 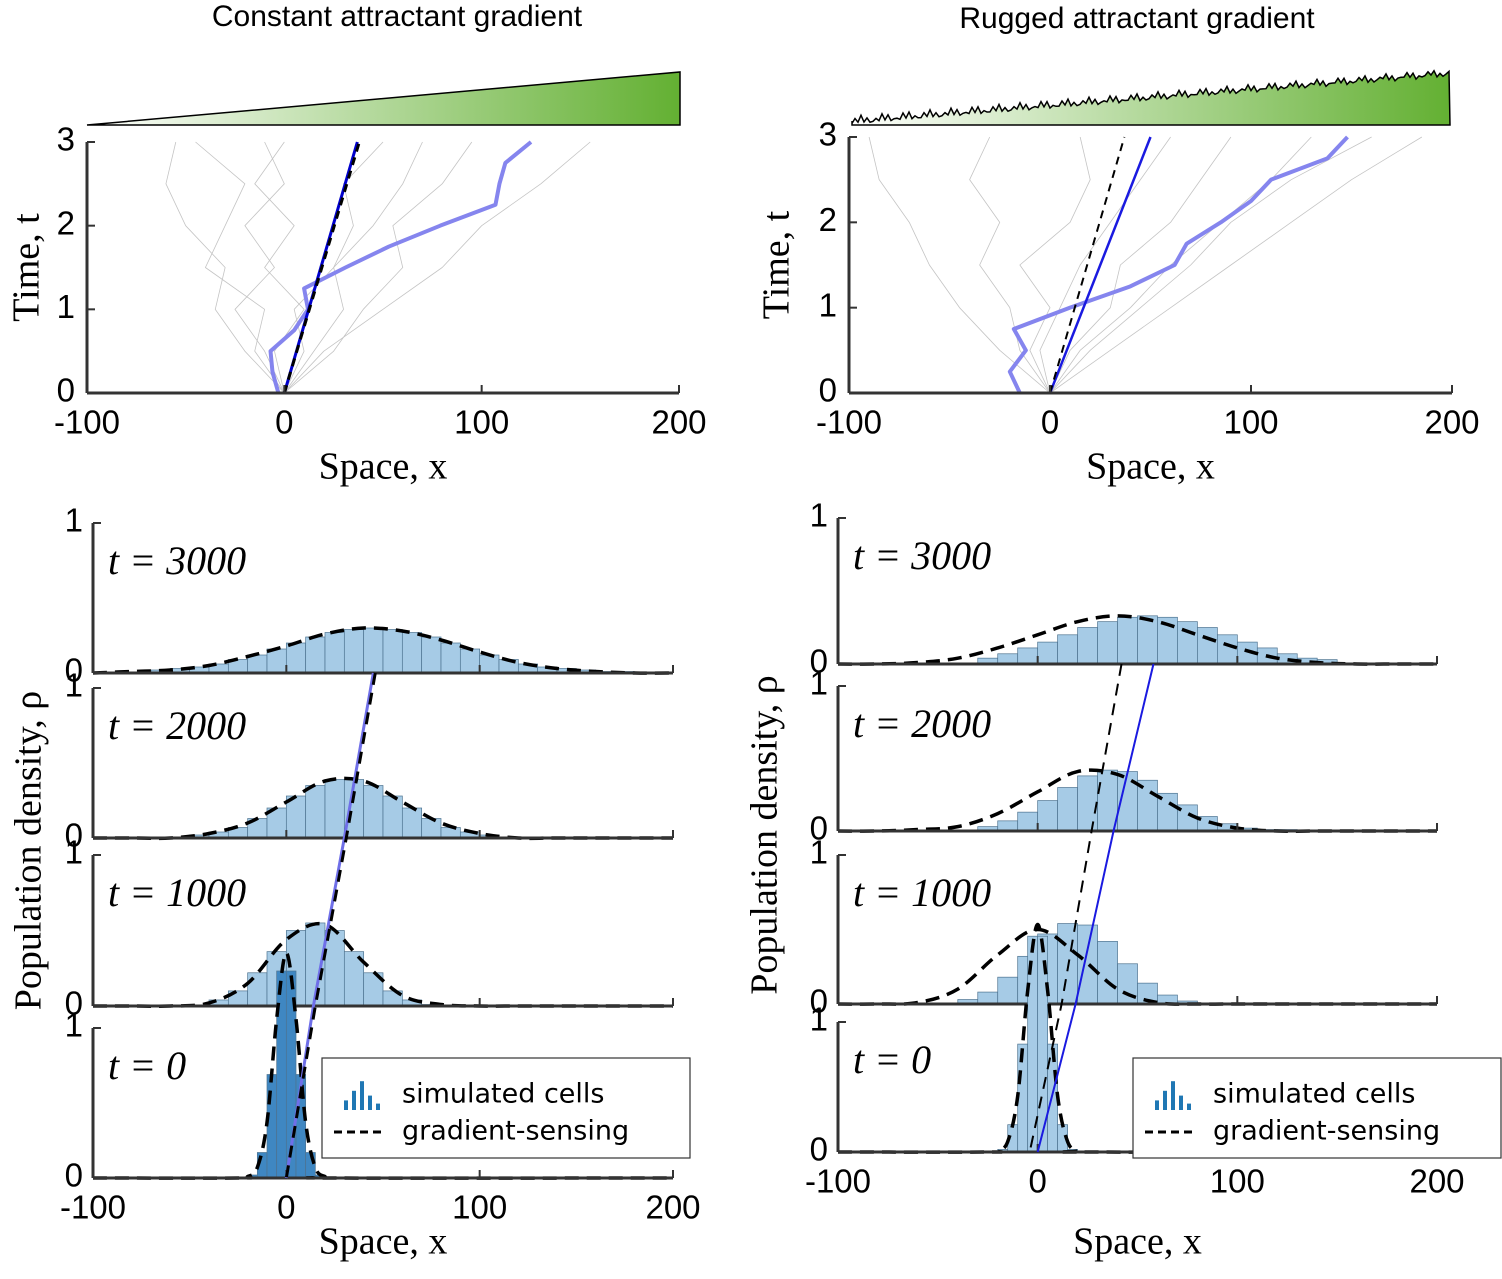 I want to click on legend-box, so click(x=506, y=1108).